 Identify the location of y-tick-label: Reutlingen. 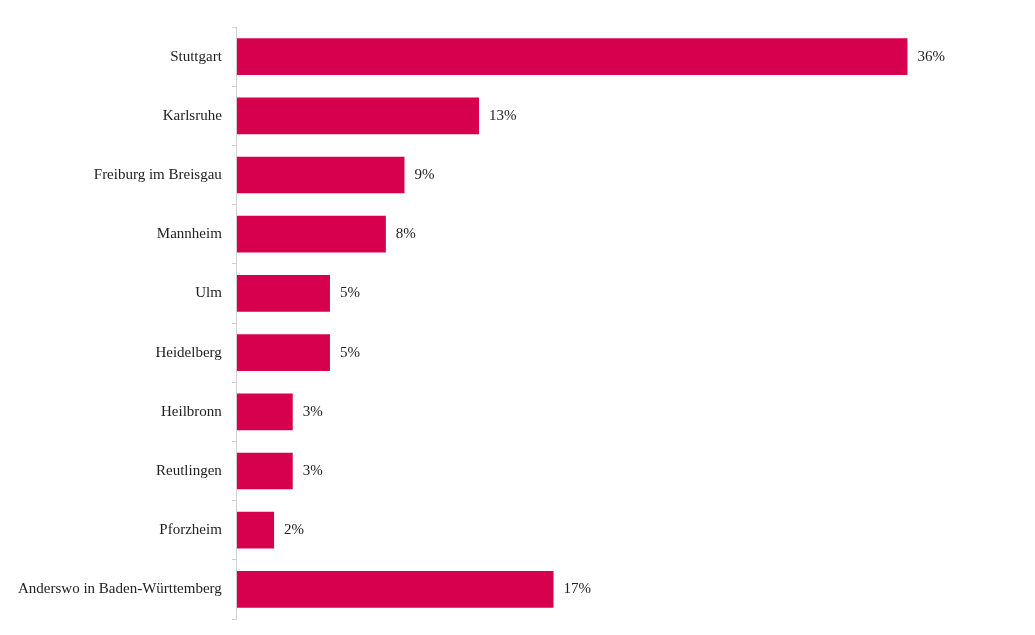
(189, 469).